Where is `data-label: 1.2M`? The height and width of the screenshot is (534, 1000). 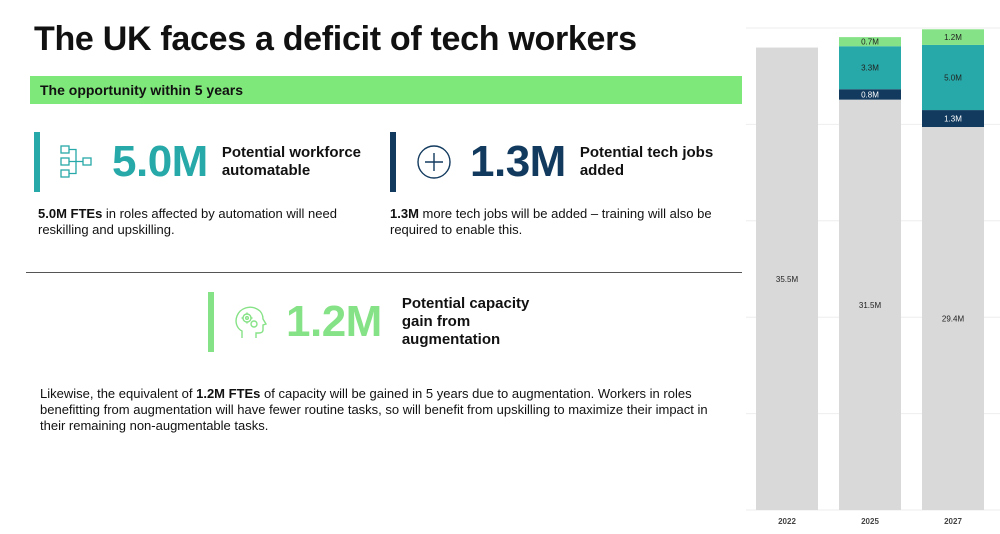
data-label: 1.2M is located at coordinates (953, 37).